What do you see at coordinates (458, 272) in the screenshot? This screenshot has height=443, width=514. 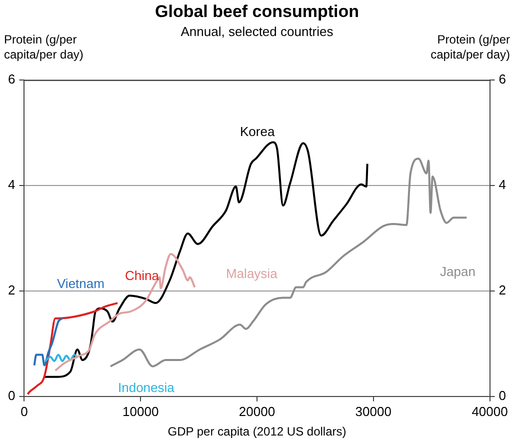 I see `text: Japan` at bounding box center [458, 272].